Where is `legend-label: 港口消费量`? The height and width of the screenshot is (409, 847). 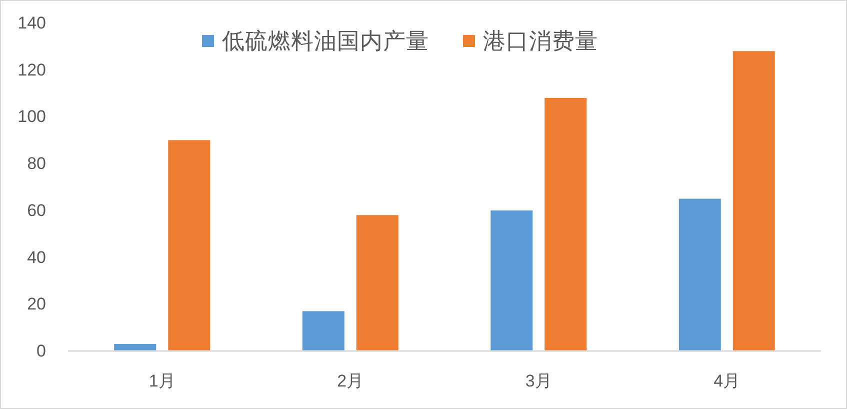 legend-label: 港口消费量 is located at coordinates (540, 41).